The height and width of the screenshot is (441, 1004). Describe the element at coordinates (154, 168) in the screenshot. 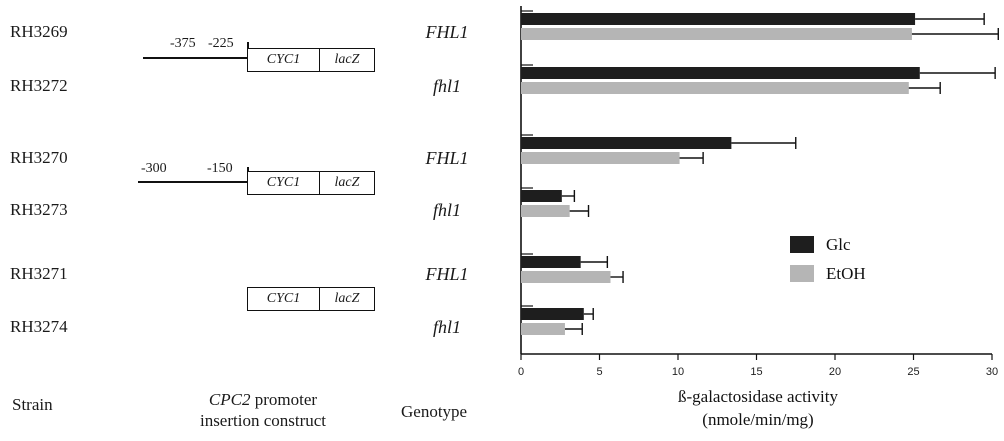

I see `promoter-start-coord: -300` at that location.